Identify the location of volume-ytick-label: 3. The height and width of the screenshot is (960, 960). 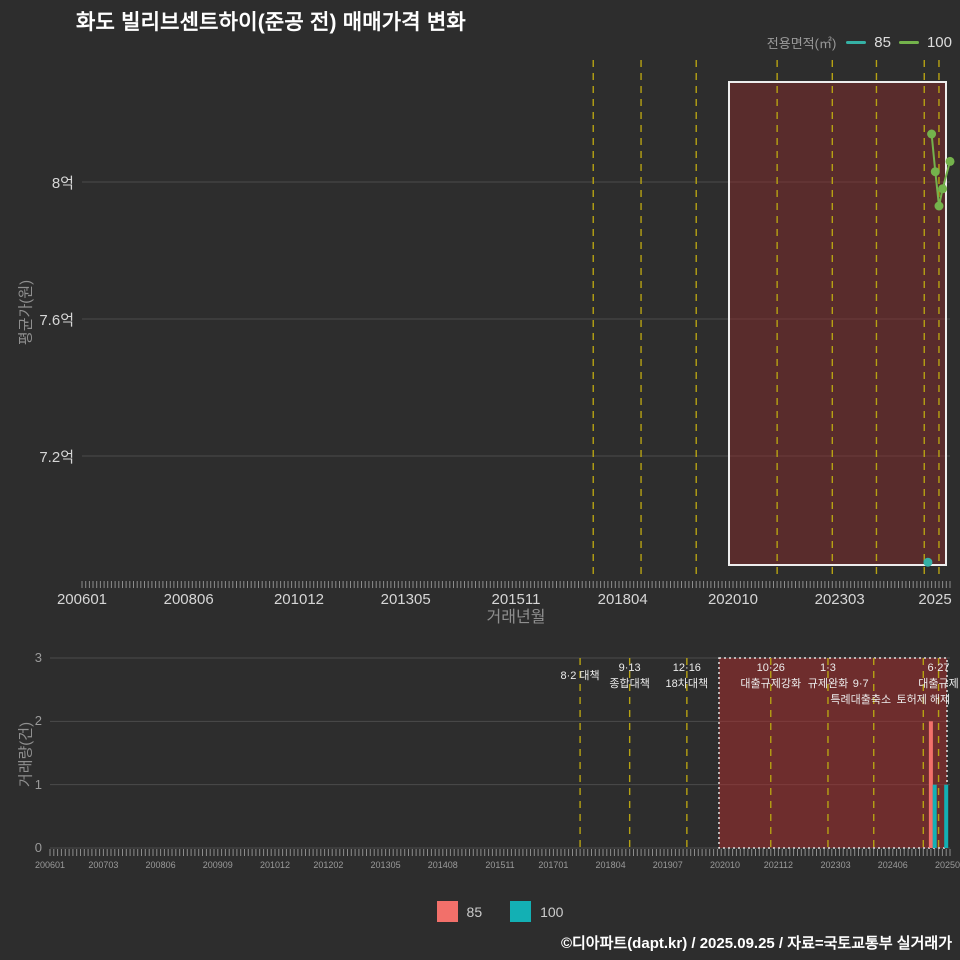
(38, 657).